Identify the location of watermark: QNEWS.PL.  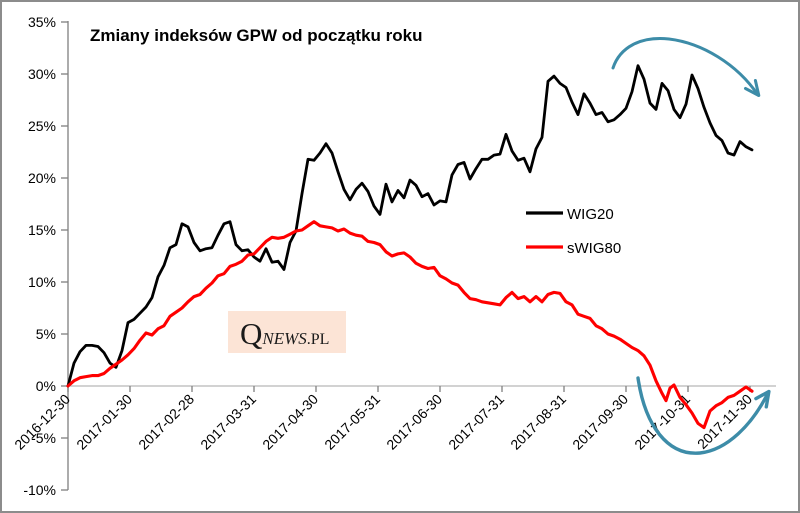
(287, 332).